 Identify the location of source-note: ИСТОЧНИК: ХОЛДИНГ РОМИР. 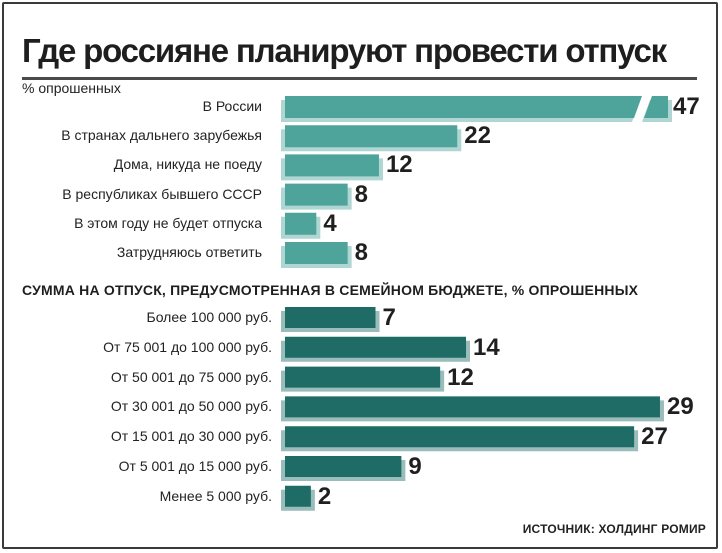
(614, 529).